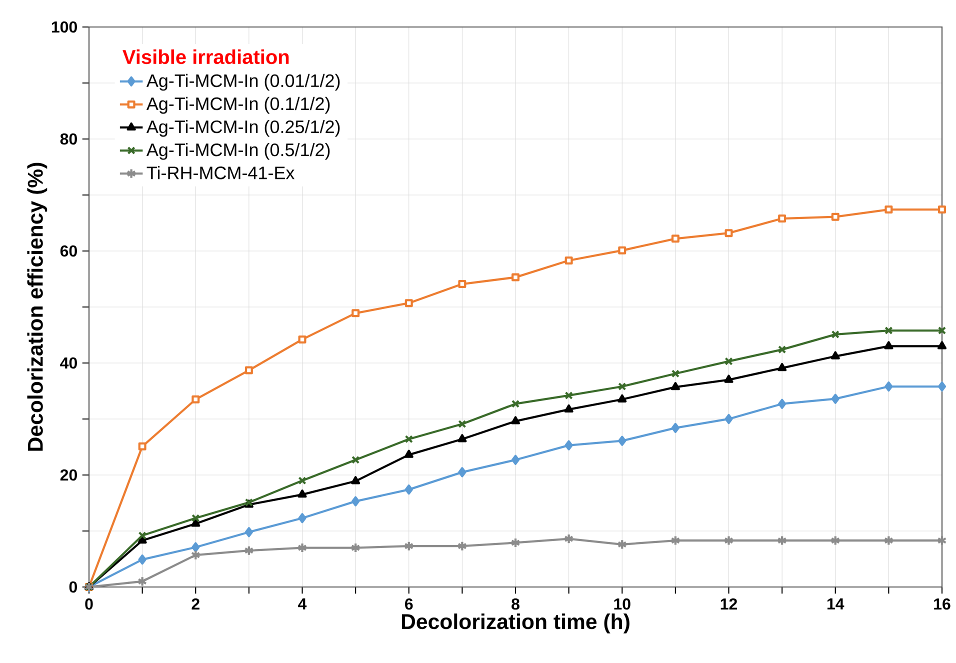 Image resolution: width=956 pixels, height=663 pixels. What do you see at coordinates (68, 363) in the screenshot?
I see `y-tick-label: 40` at bounding box center [68, 363].